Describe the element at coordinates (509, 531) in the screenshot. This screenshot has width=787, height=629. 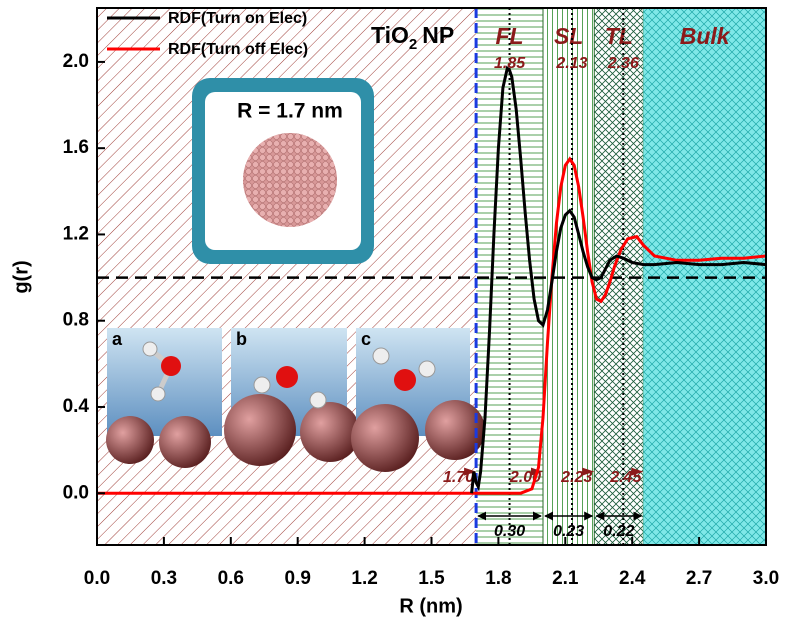
I see `width-label: 0.30` at that location.